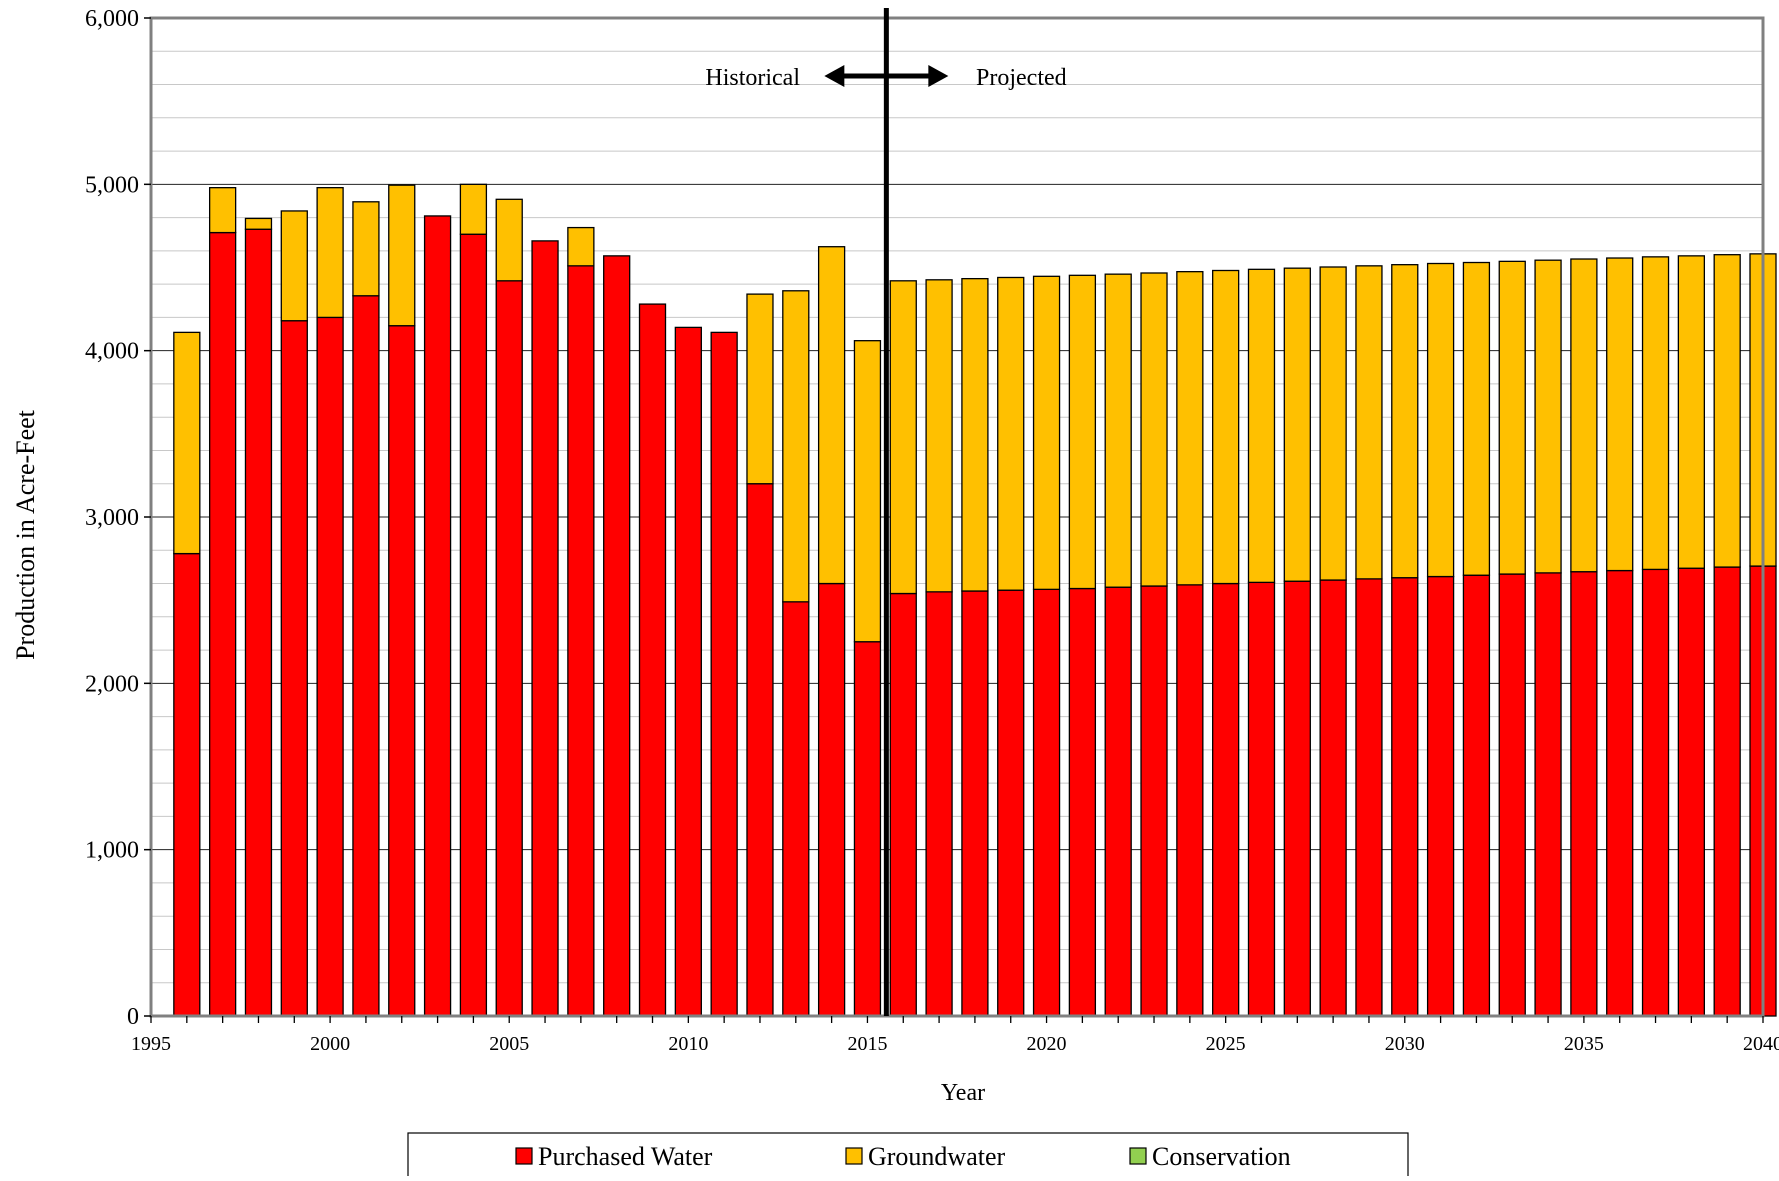 The height and width of the screenshot is (1181, 1779). Describe the element at coordinates (1440, 420) in the screenshot. I see `bar-groundwater-2031` at that location.